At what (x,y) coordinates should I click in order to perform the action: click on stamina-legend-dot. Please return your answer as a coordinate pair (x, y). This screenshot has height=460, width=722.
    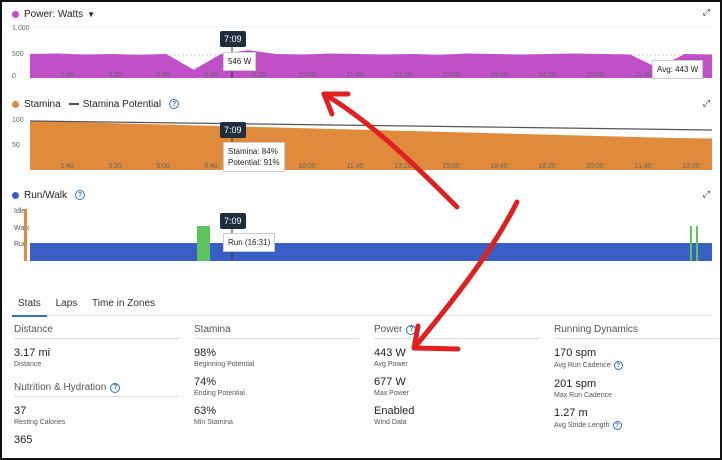
    Looking at the image, I should click on (15, 104).